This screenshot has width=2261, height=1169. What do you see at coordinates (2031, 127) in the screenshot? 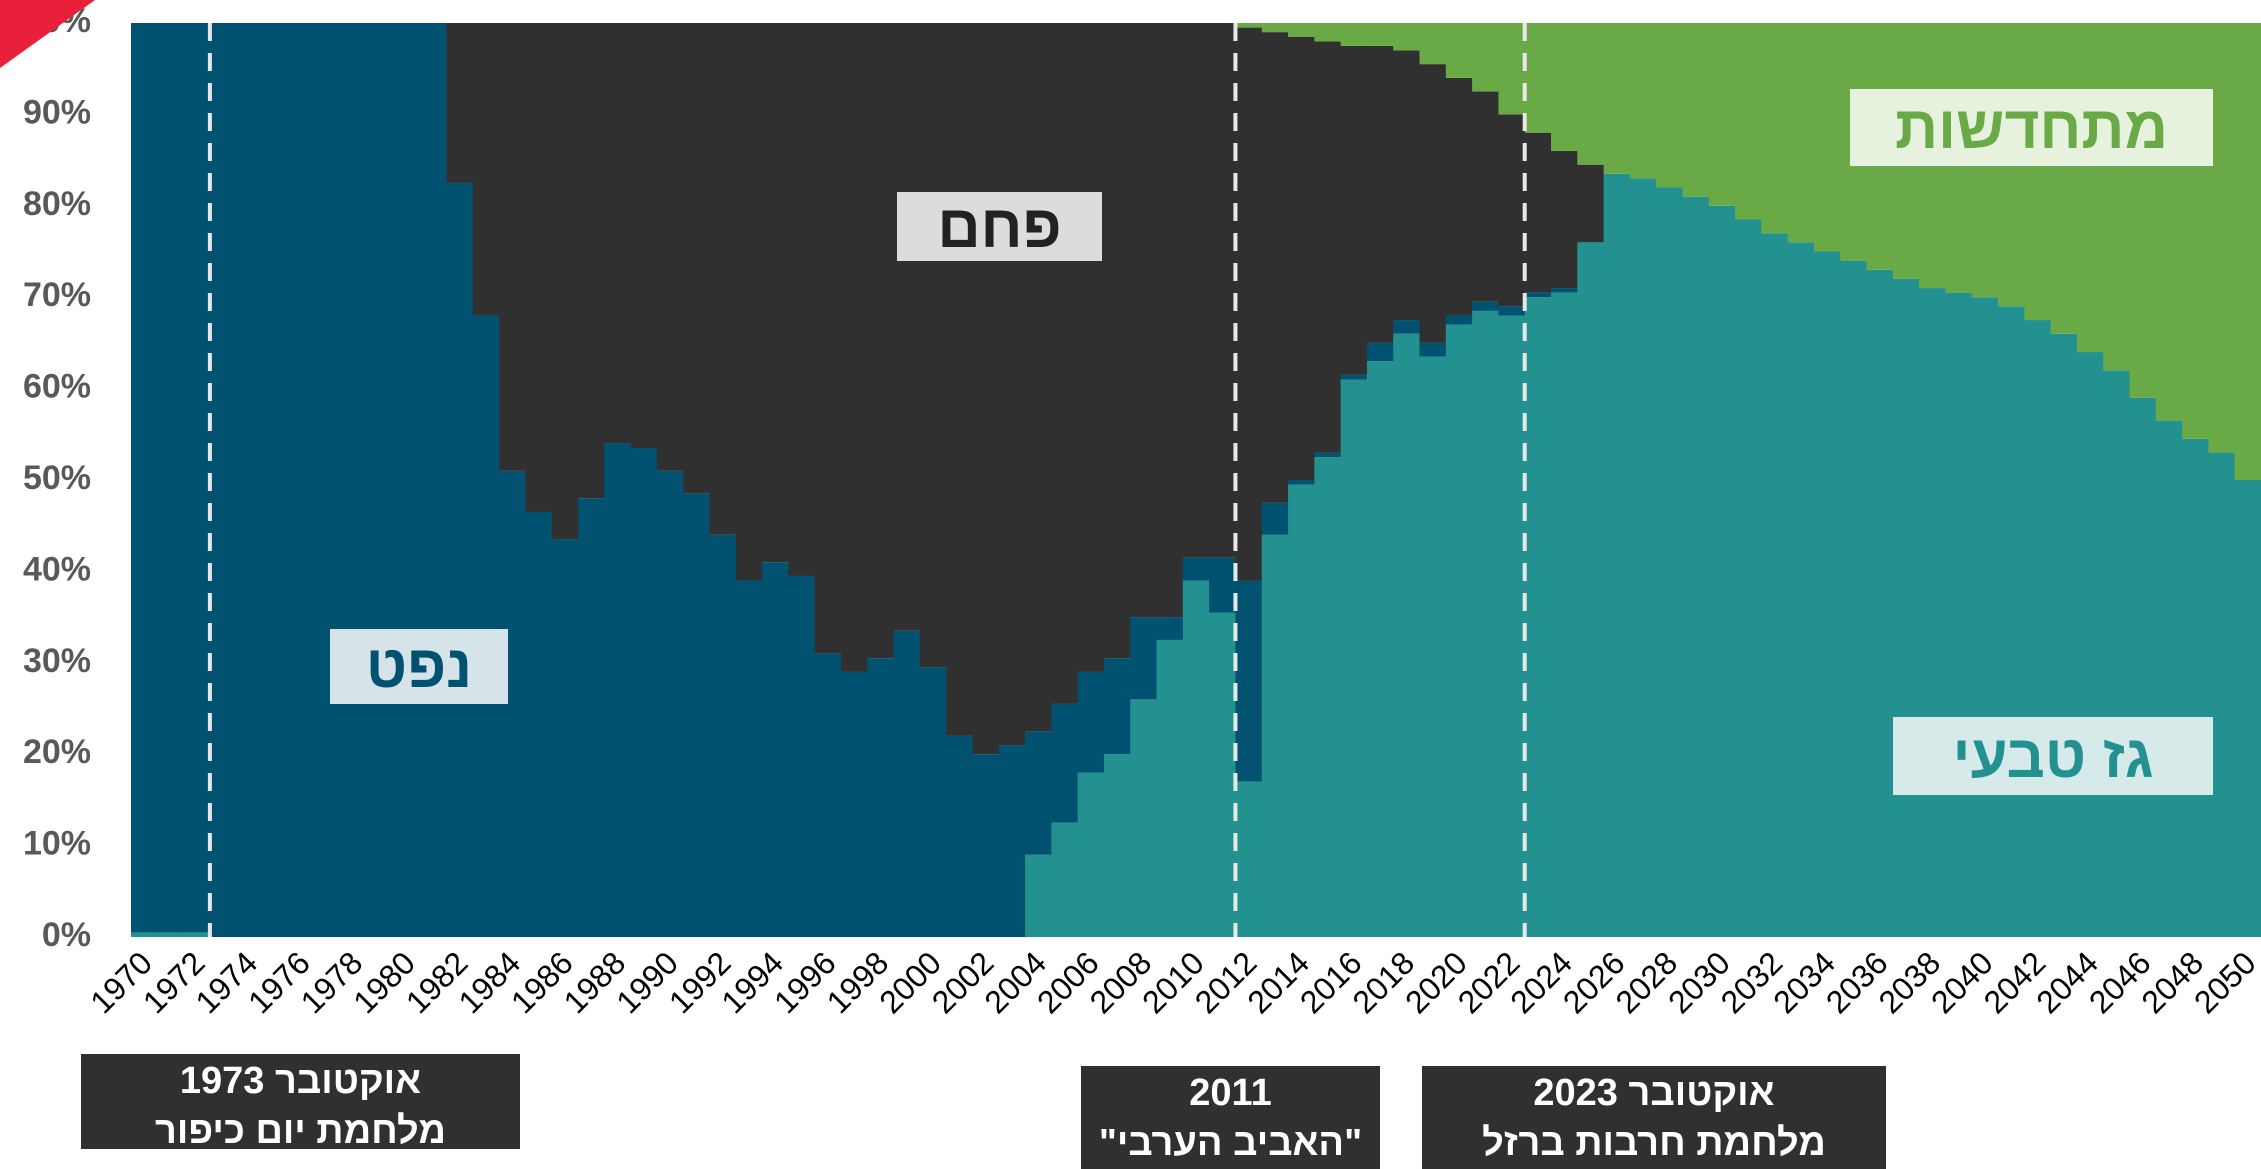
I see `series-label: מתחדשות` at bounding box center [2031, 127].